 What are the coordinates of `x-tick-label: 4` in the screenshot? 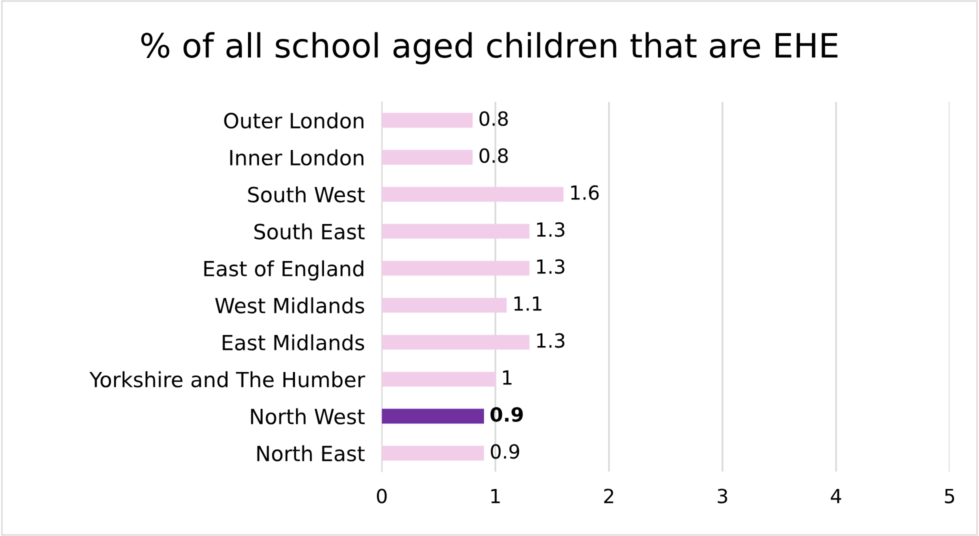 It's located at (836, 496).